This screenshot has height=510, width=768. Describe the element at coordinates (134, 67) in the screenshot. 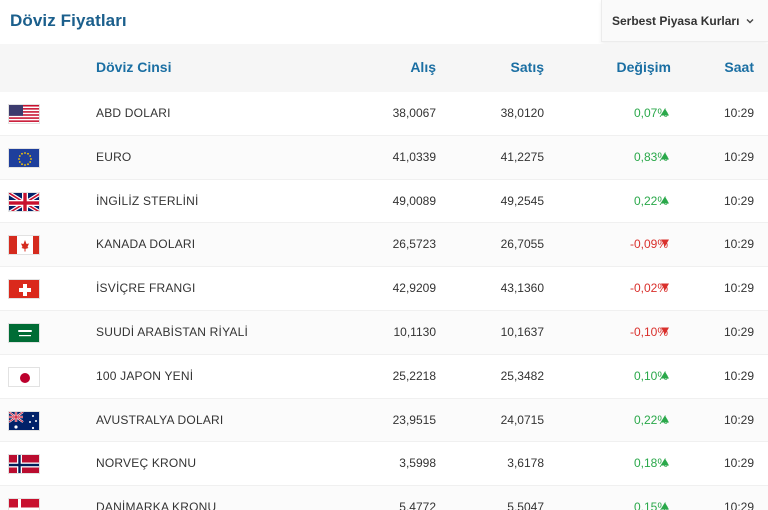

I see `column-header-currency: Döviz Cinsi` at that location.